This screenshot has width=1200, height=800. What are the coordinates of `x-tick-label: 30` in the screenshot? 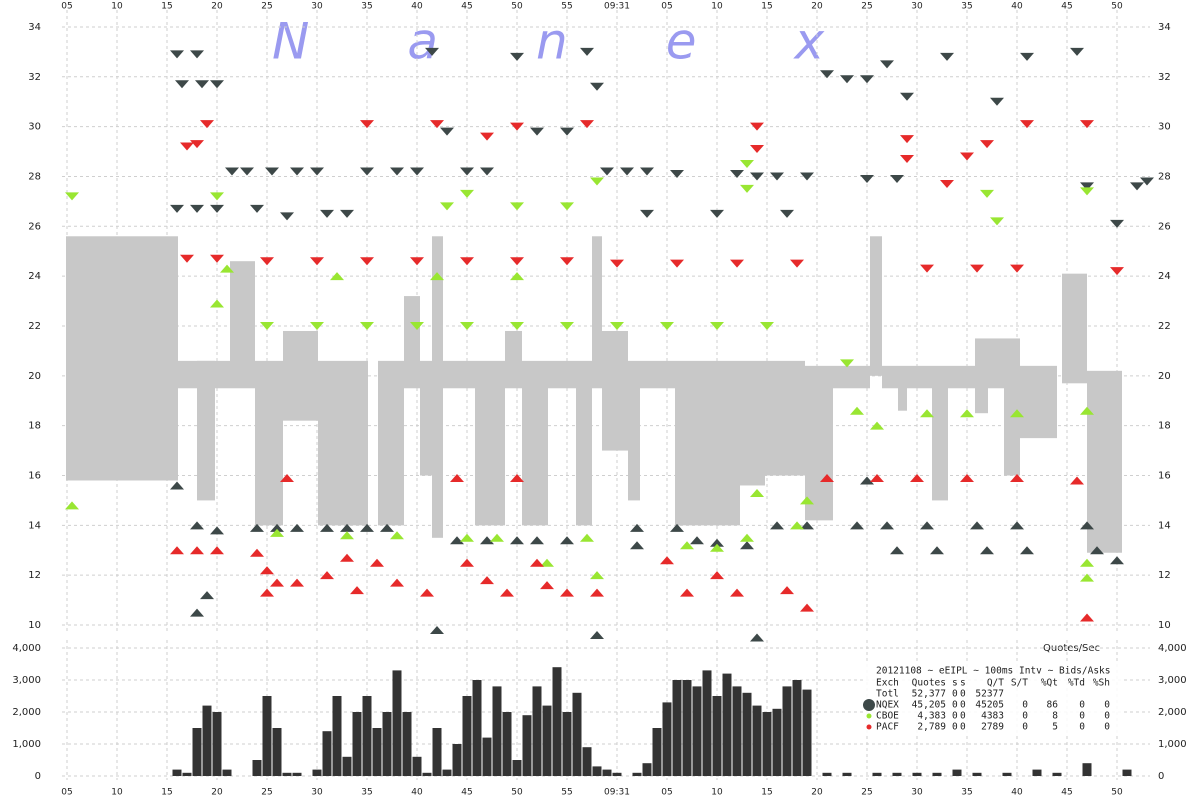 It's located at (317, 793).